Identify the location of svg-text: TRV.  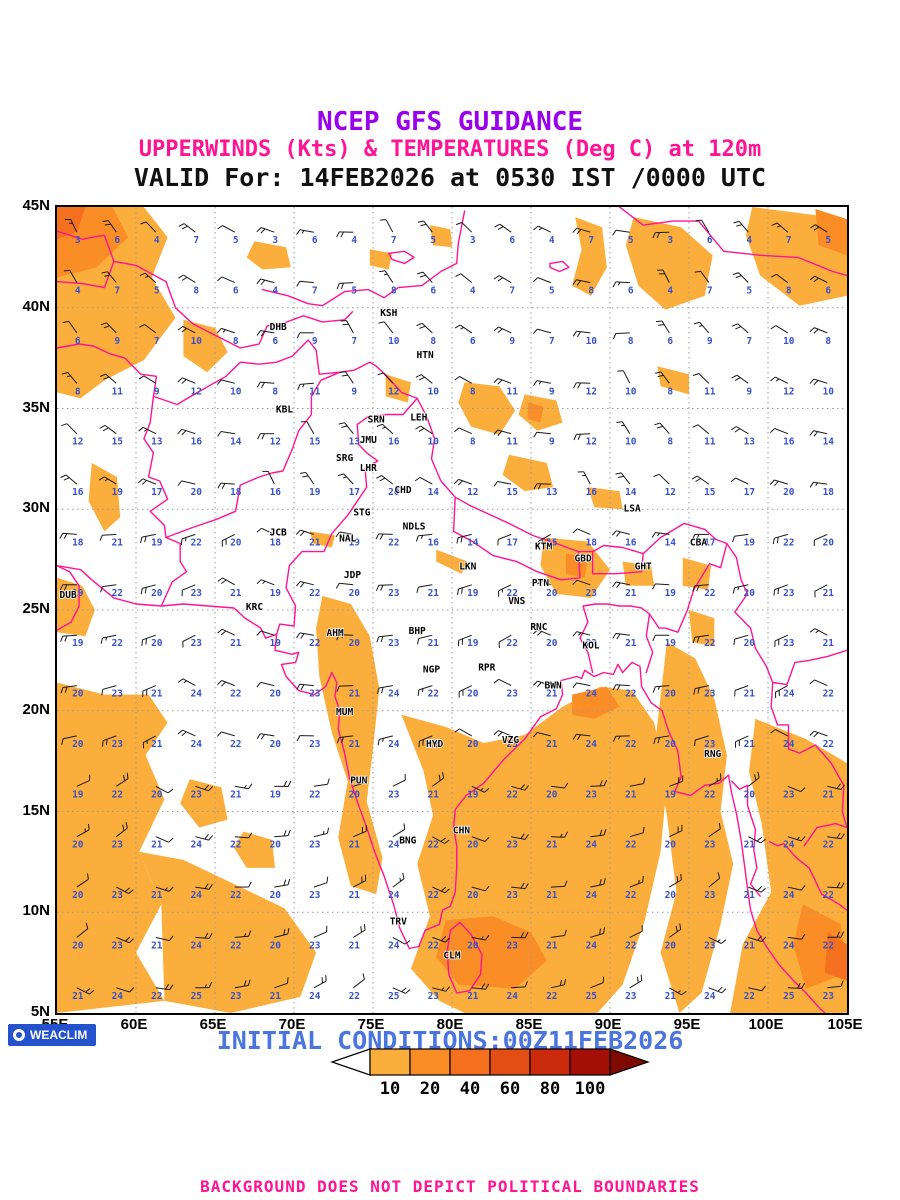
(398, 921).